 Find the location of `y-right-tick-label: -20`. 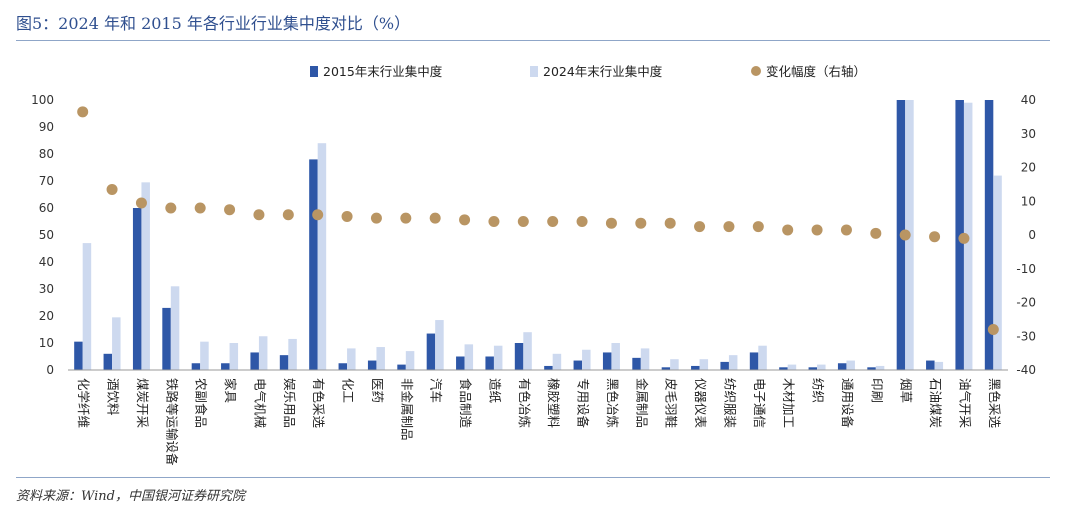

y-right-tick-label: -20 is located at coordinates (1026, 303).